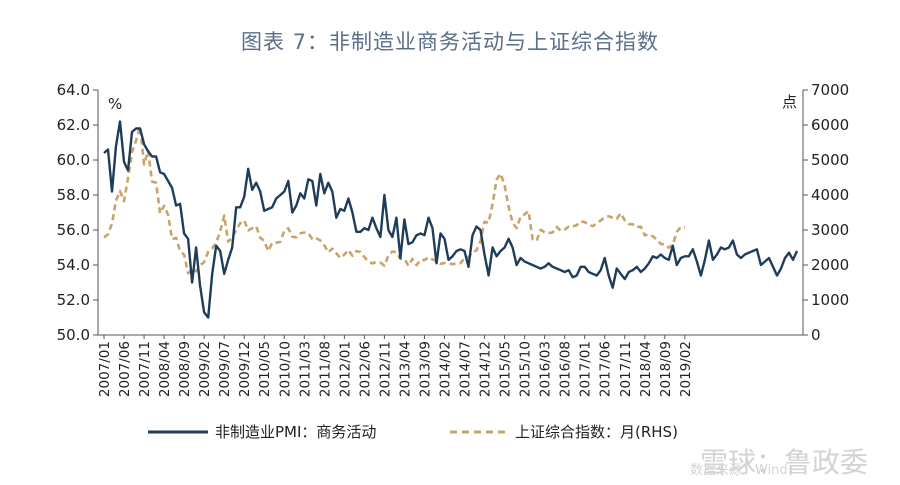  Describe the element at coordinates (445, 369) in the screenshot. I see `x-tick-label: 2014/02` at that location.